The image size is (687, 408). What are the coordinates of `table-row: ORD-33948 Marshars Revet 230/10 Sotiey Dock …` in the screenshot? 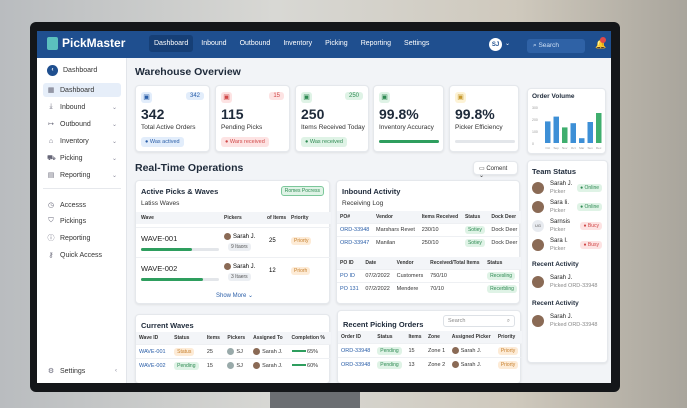 It's located at (429, 230).